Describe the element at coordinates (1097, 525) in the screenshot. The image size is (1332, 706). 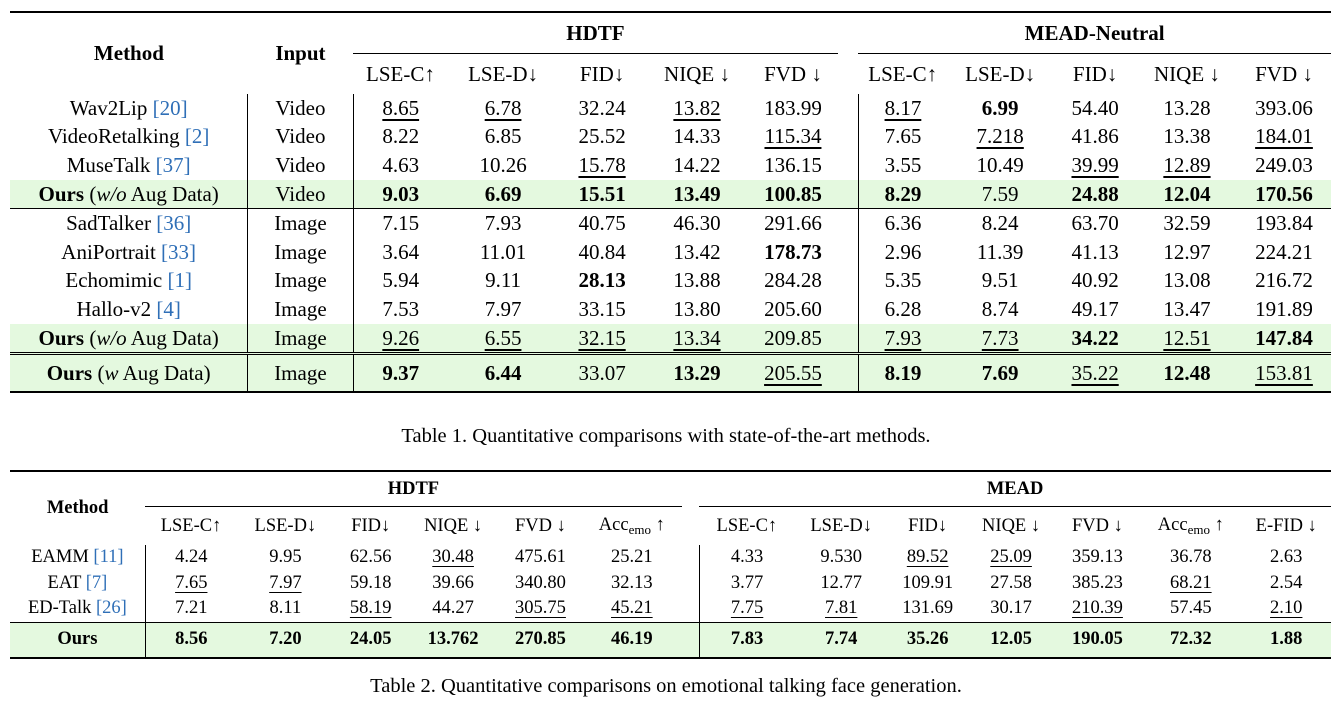
I see `t2-metric: FVD ↓` at that location.